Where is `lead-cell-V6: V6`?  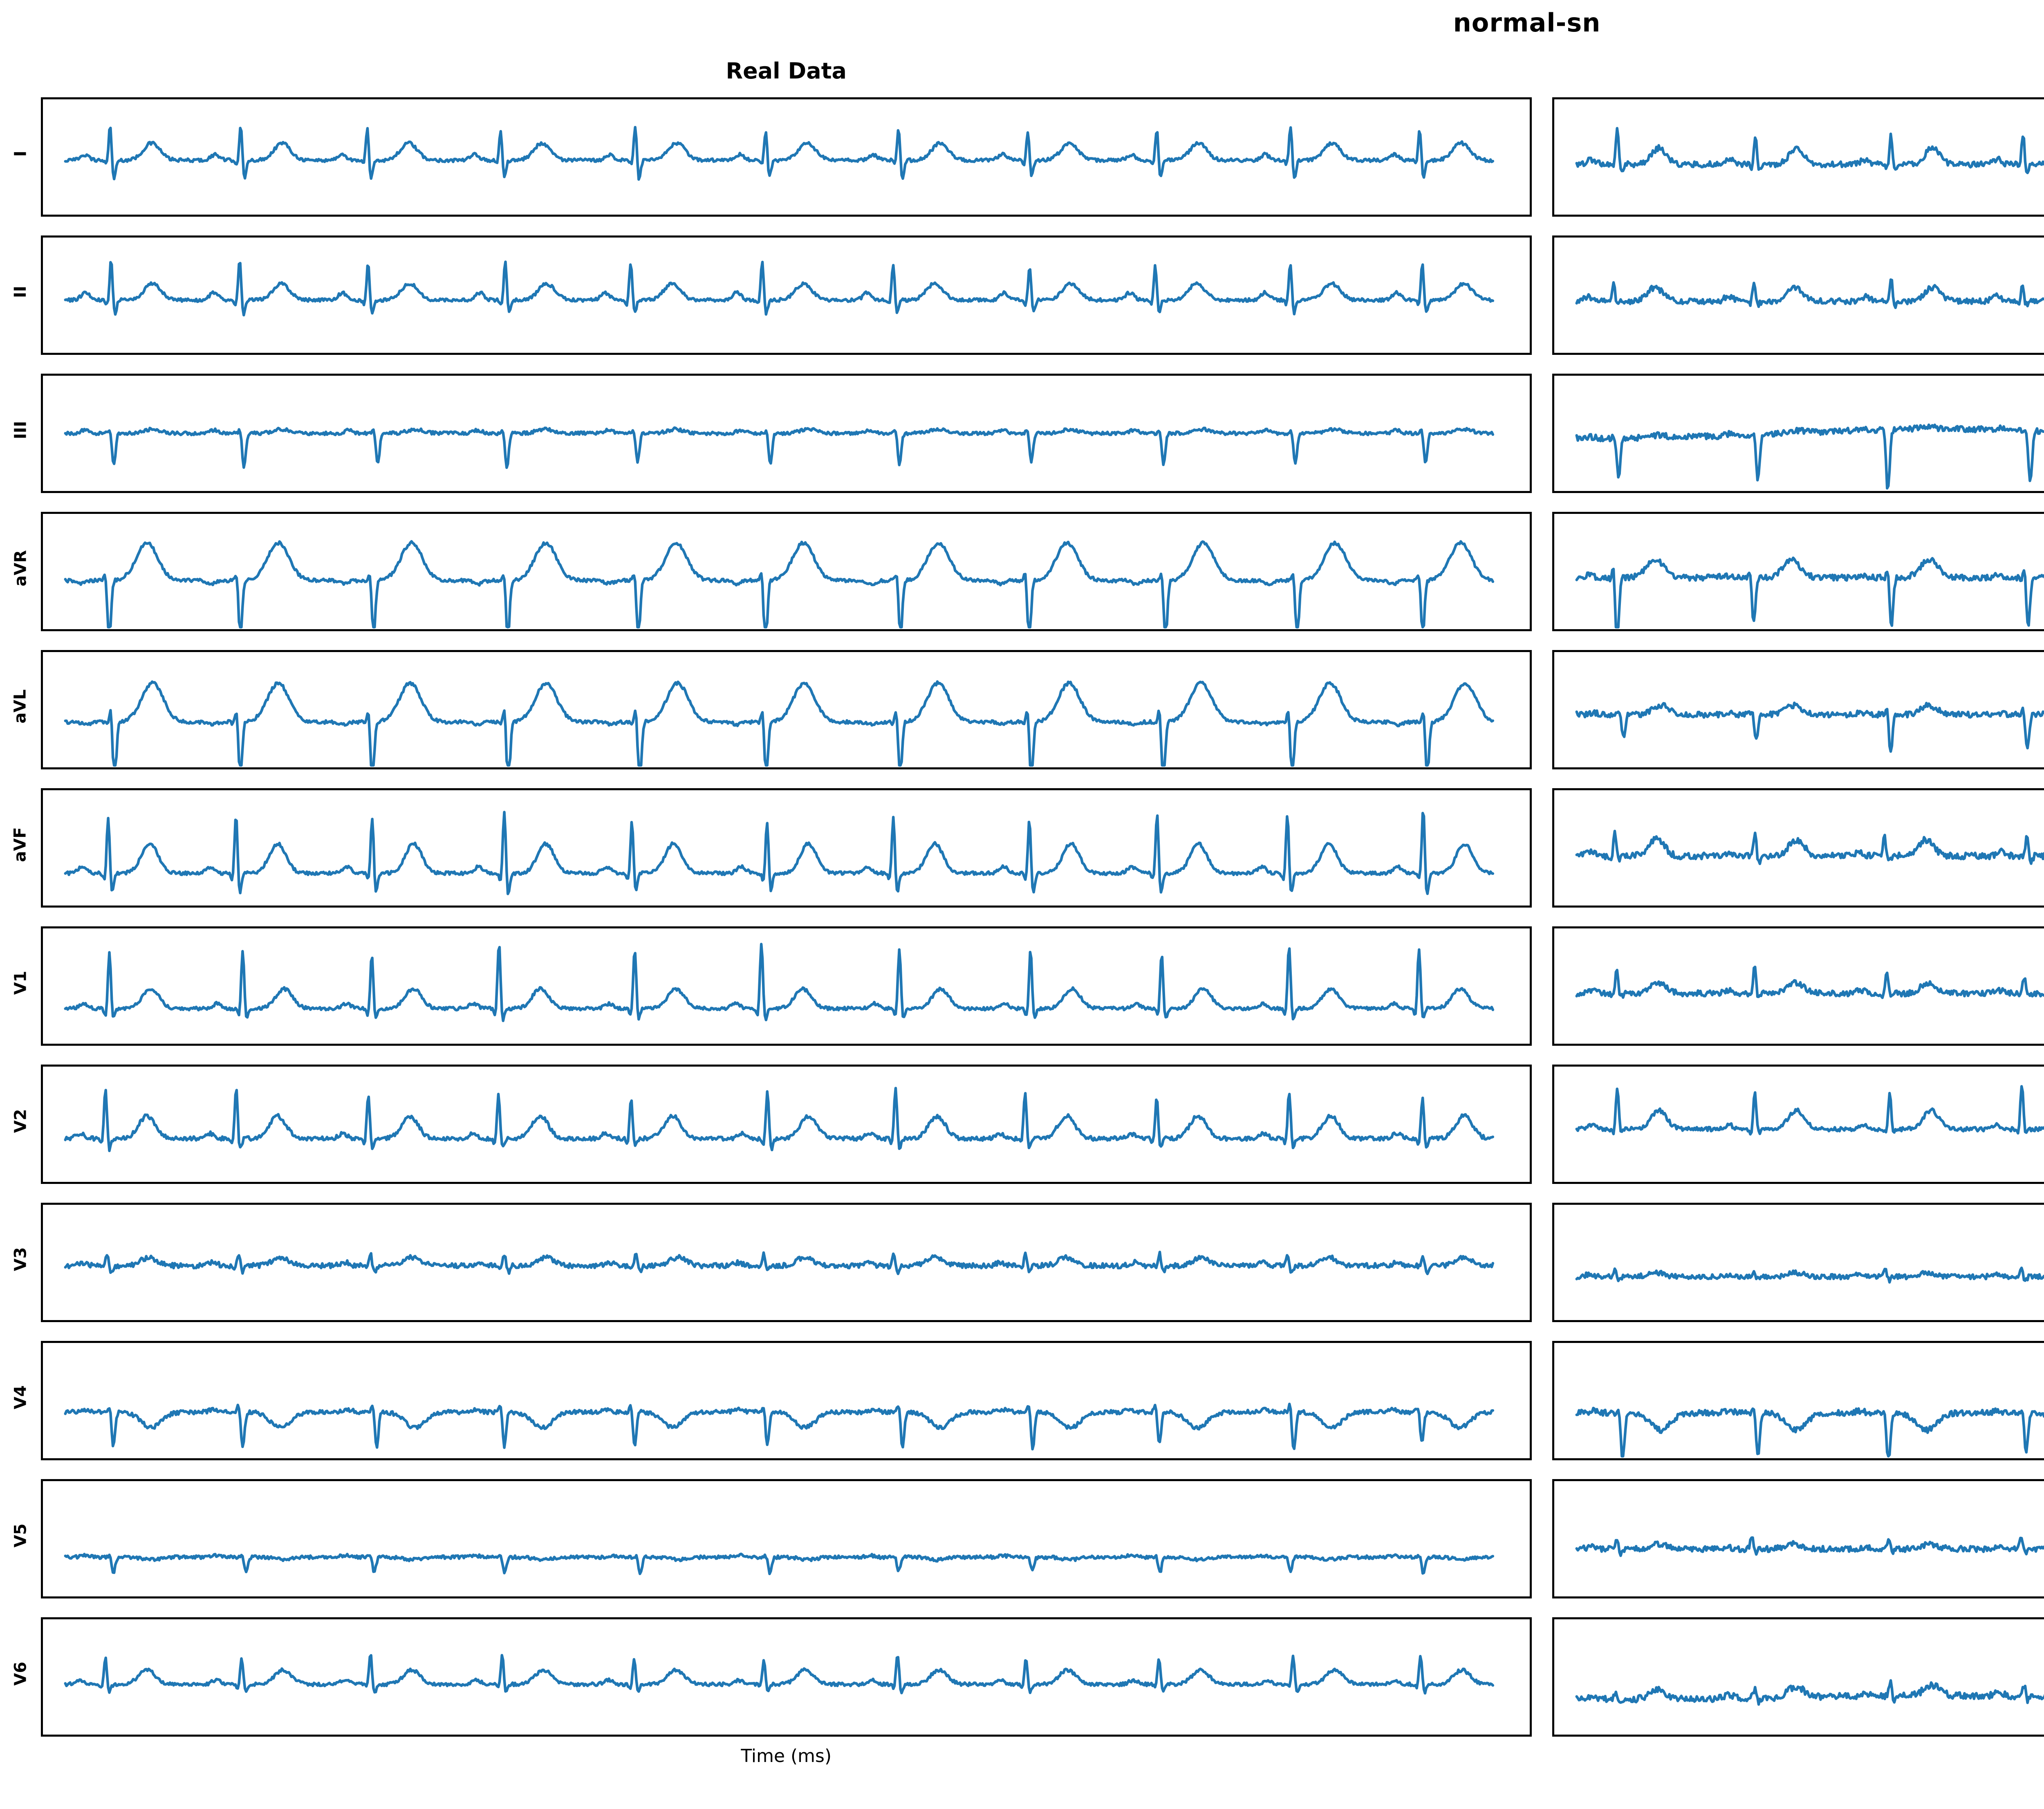
lead-cell-V6: V6 is located at coordinates (20, 1673).